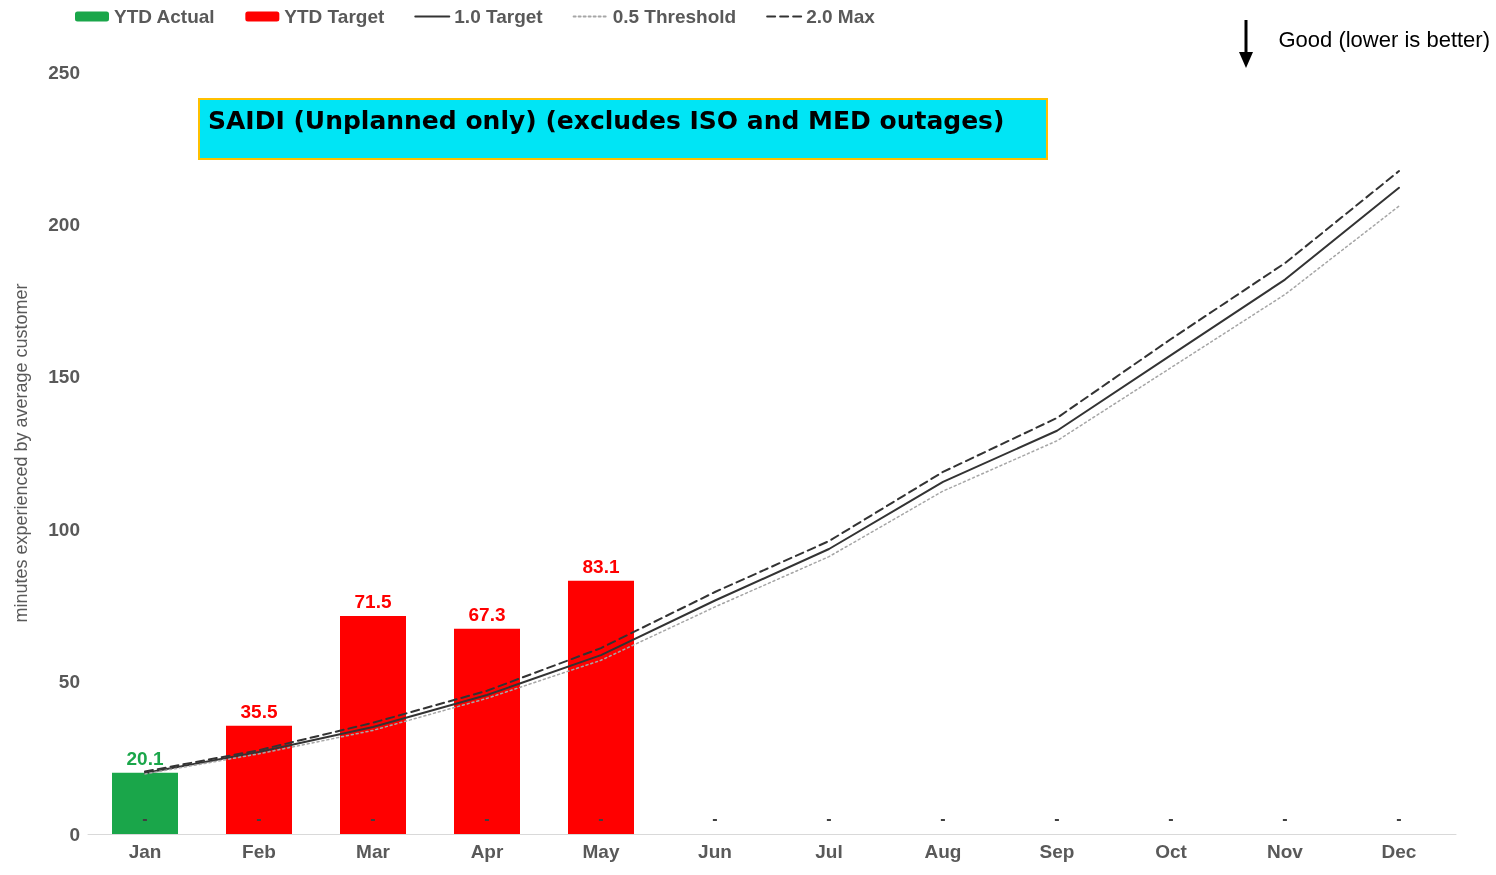 The width and height of the screenshot is (1496, 875). I want to click on x-tick-label: May, so click(601, 851).